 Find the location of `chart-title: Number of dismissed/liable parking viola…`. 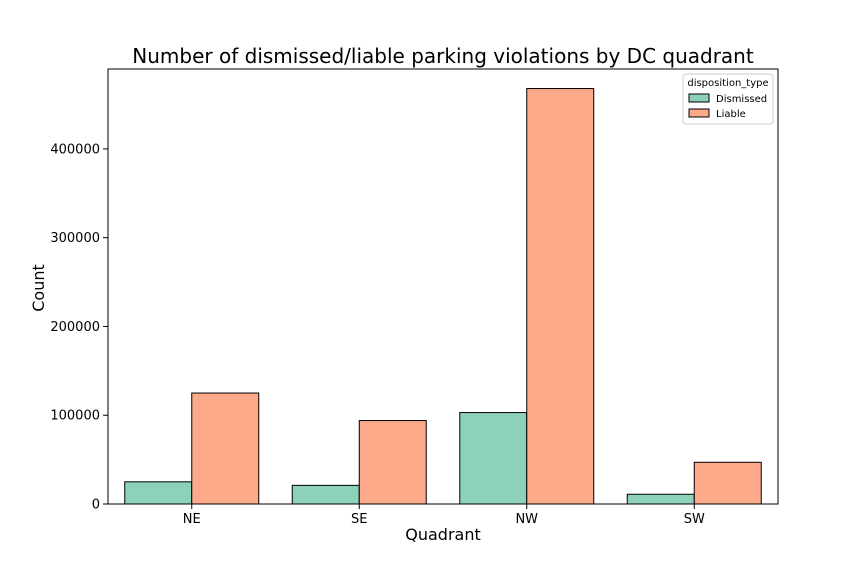

chart-title: Number of dismissed/liable parking viola… is located at coordinates (443, 56).